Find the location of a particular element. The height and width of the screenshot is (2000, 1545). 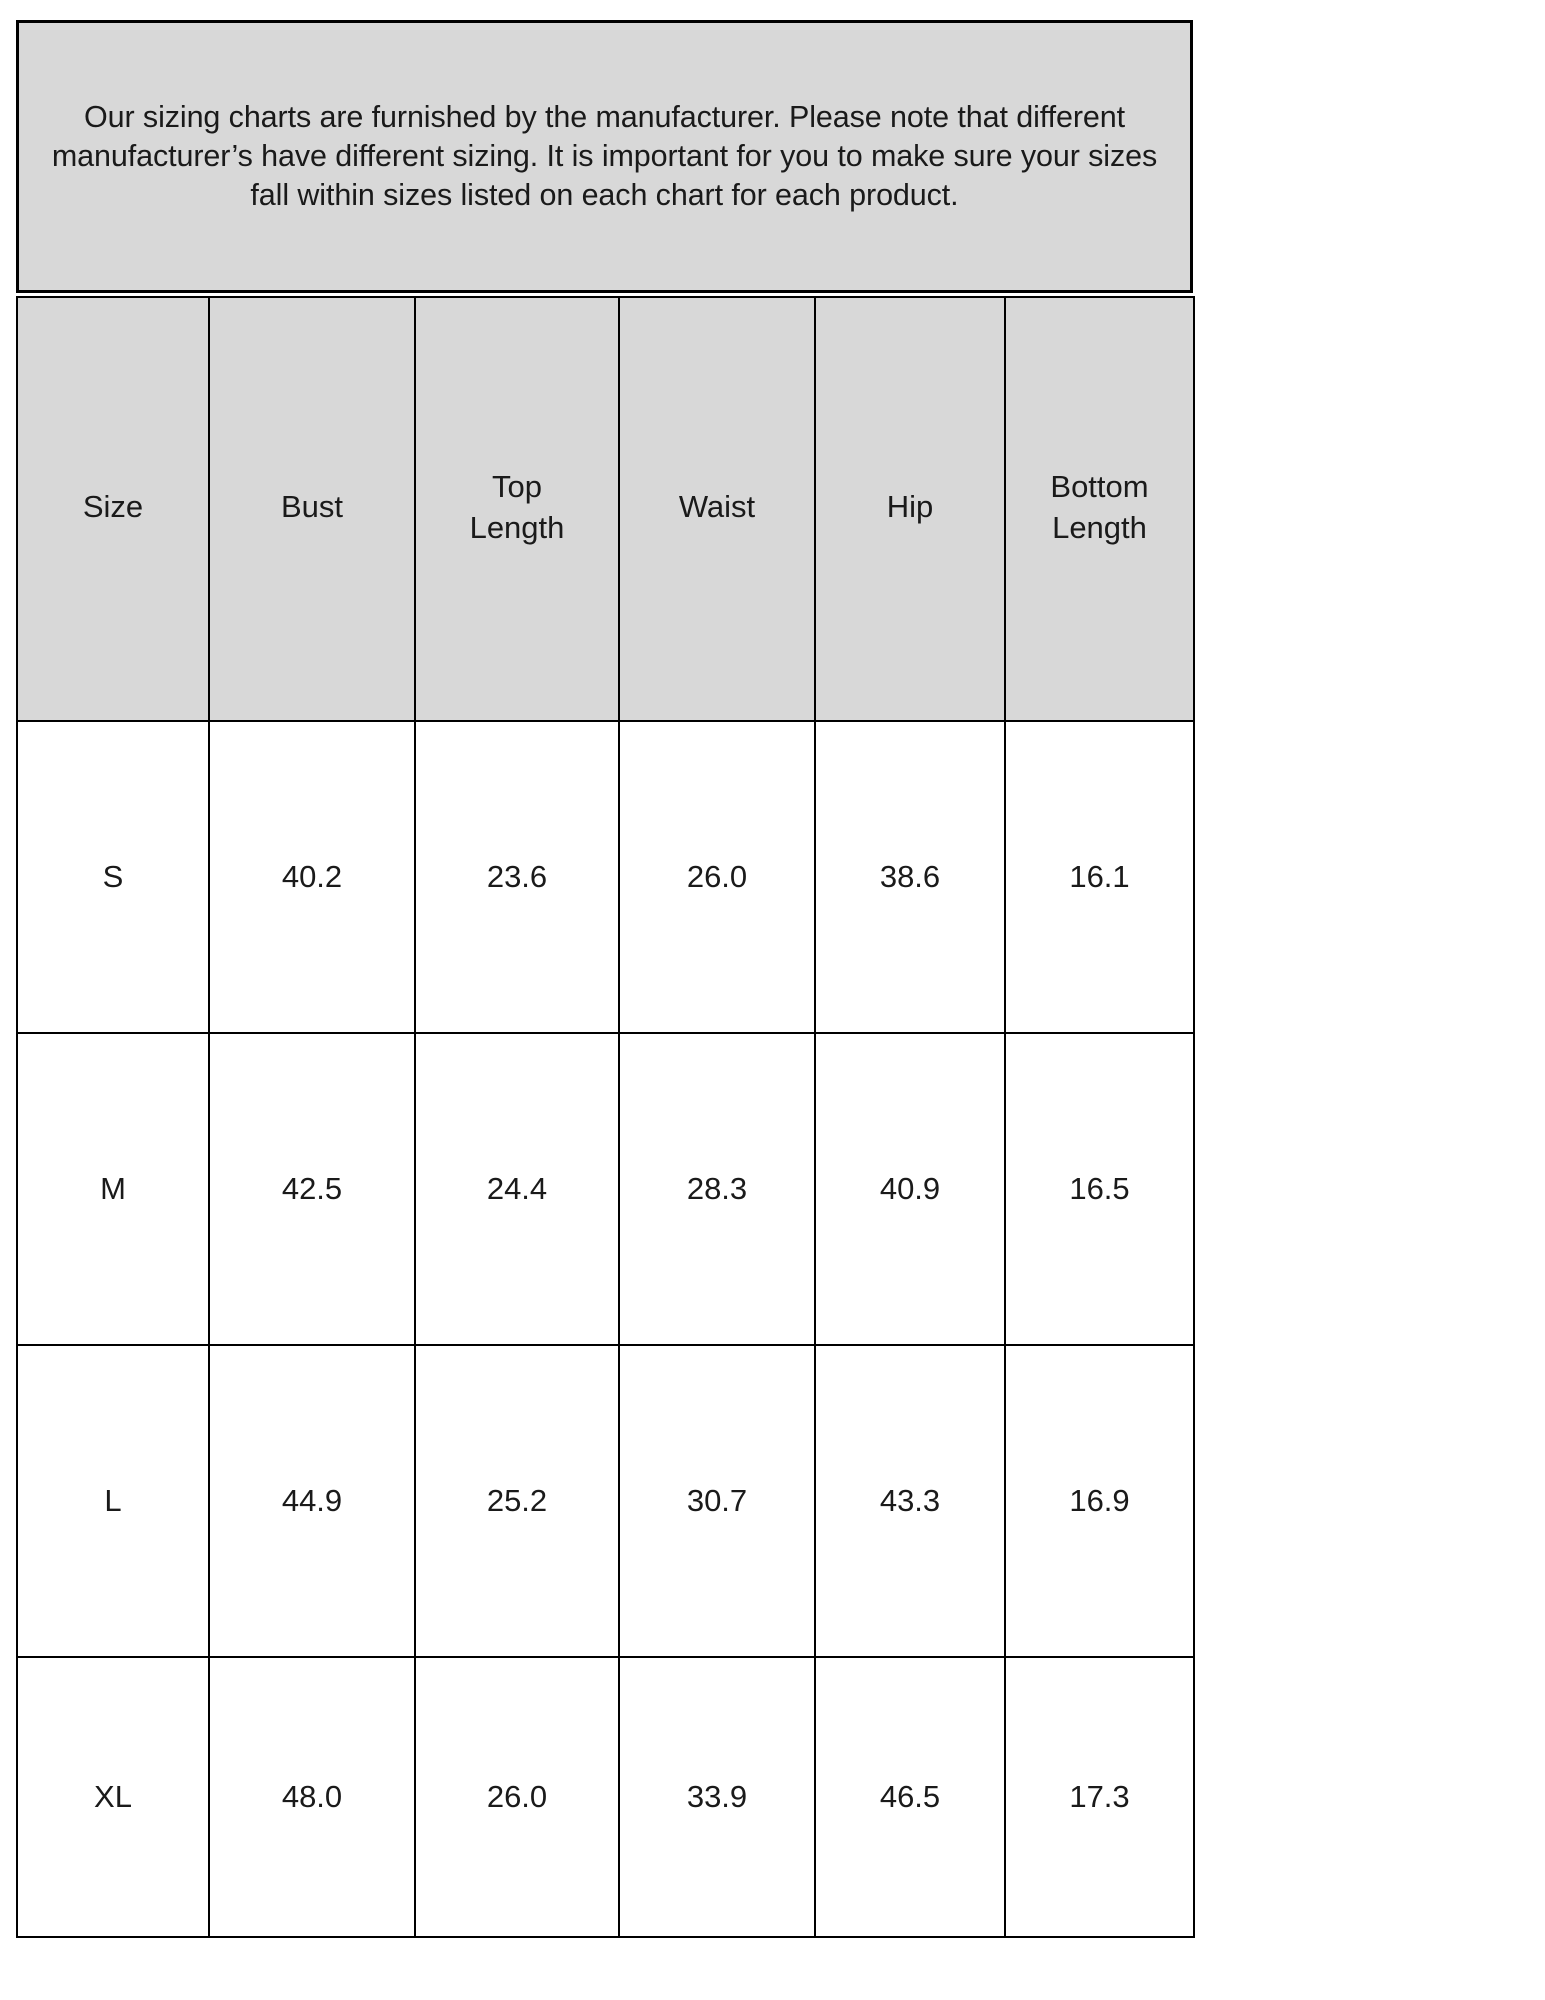

cell-waist: 28.3 is located at coordinates (717, 1189).